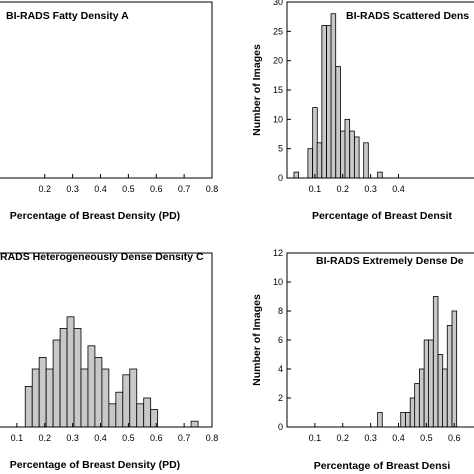 Image resolution: width=474 pixels, height=474 pixels. I want to click on y-tick-label: 8, so click(280, 311).